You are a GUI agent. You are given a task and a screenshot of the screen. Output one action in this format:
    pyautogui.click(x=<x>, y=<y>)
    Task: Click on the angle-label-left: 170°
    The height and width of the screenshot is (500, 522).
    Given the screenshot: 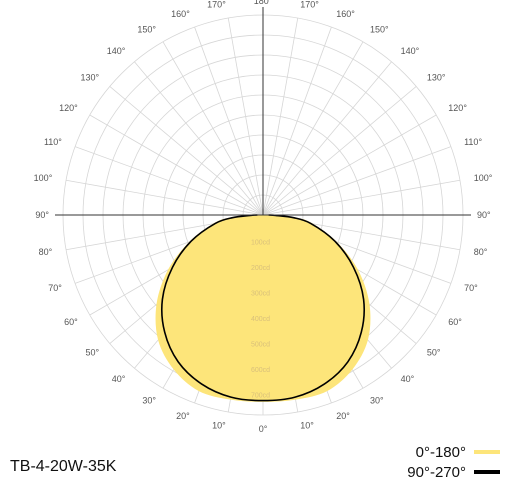 What is the action you would take?
    pyautogui.click(x=216, y=4)
    